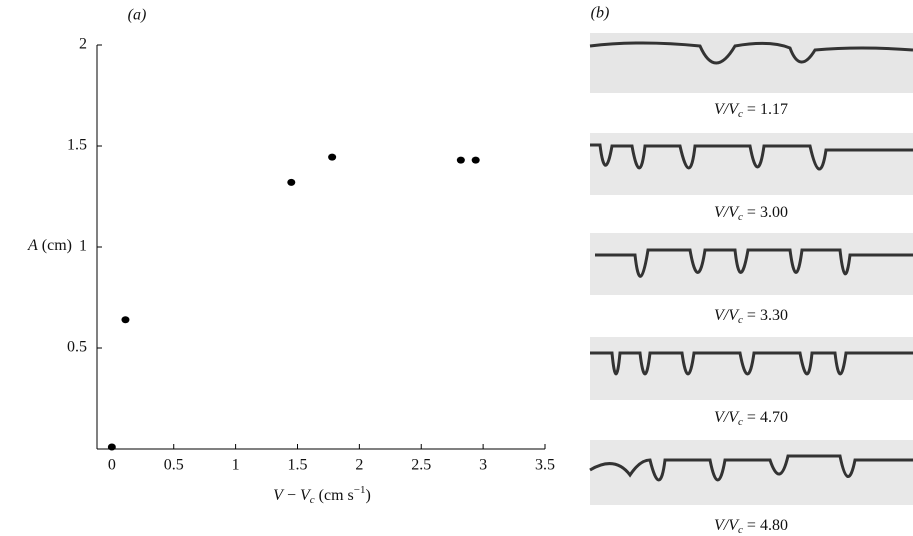 The height and width of the screenshot is (536, 913). Describe the element at coordinates (600, 13) in the screenshot. I see `panel-label: (b)` at that location.